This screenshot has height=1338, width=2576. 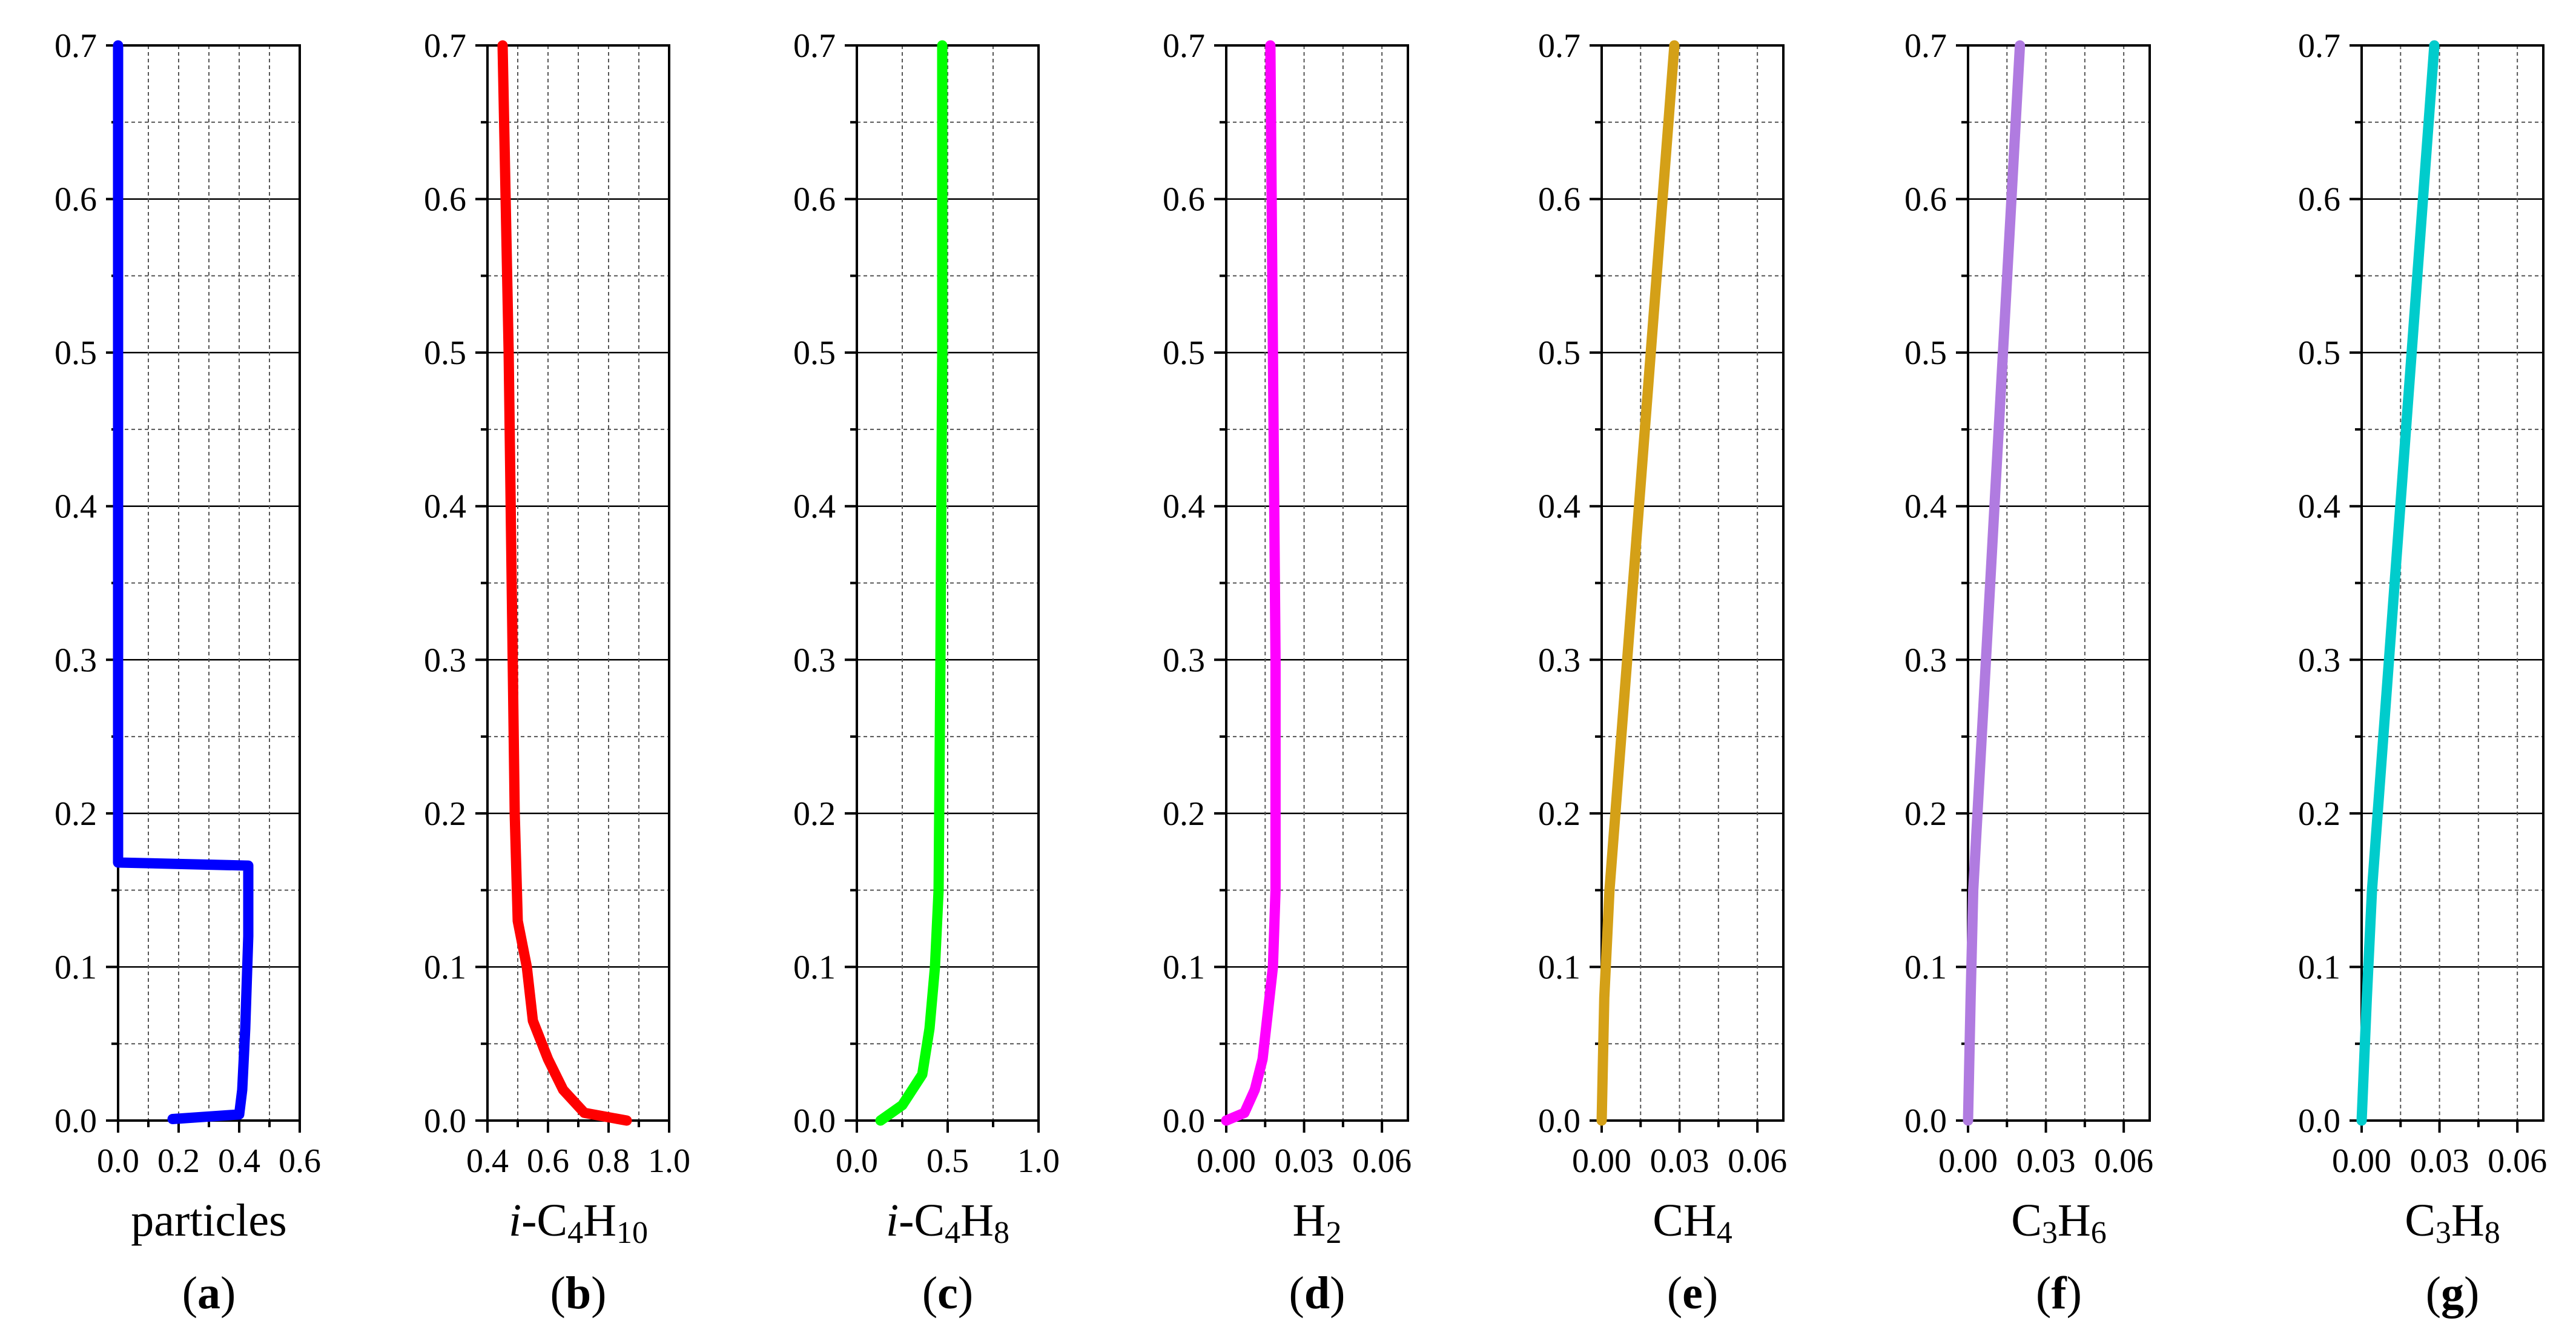 I want to click on series-line-C3H8, so click(x=2398, y=583).